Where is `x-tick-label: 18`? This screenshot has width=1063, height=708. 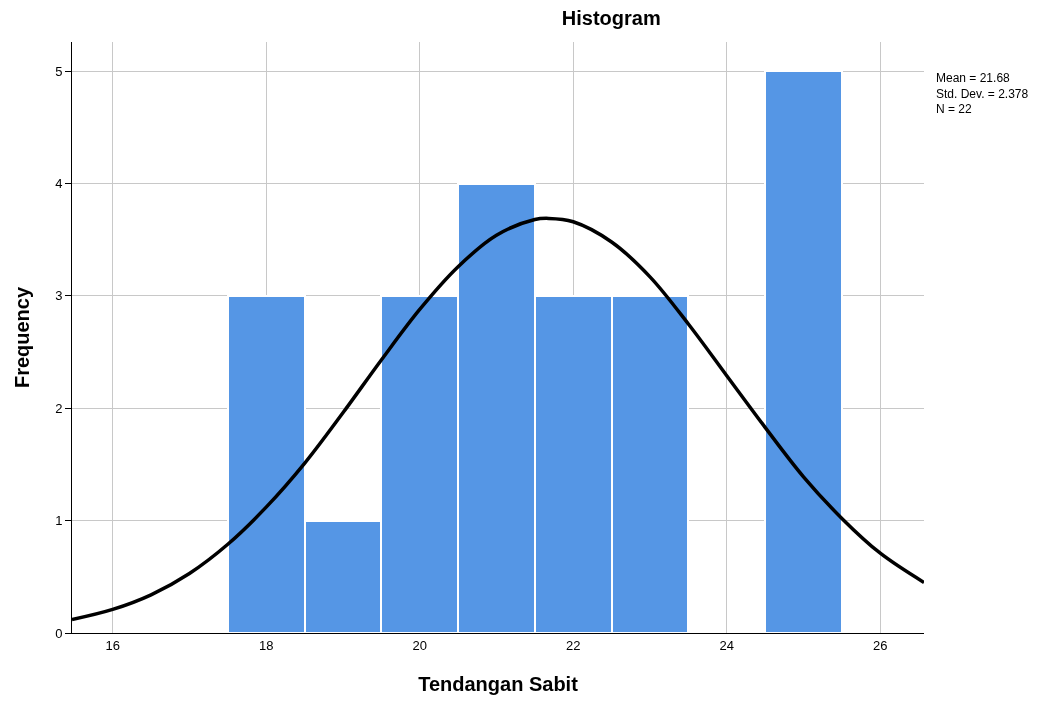
x-tick-label: 18 is located at coordinates (266, 645).